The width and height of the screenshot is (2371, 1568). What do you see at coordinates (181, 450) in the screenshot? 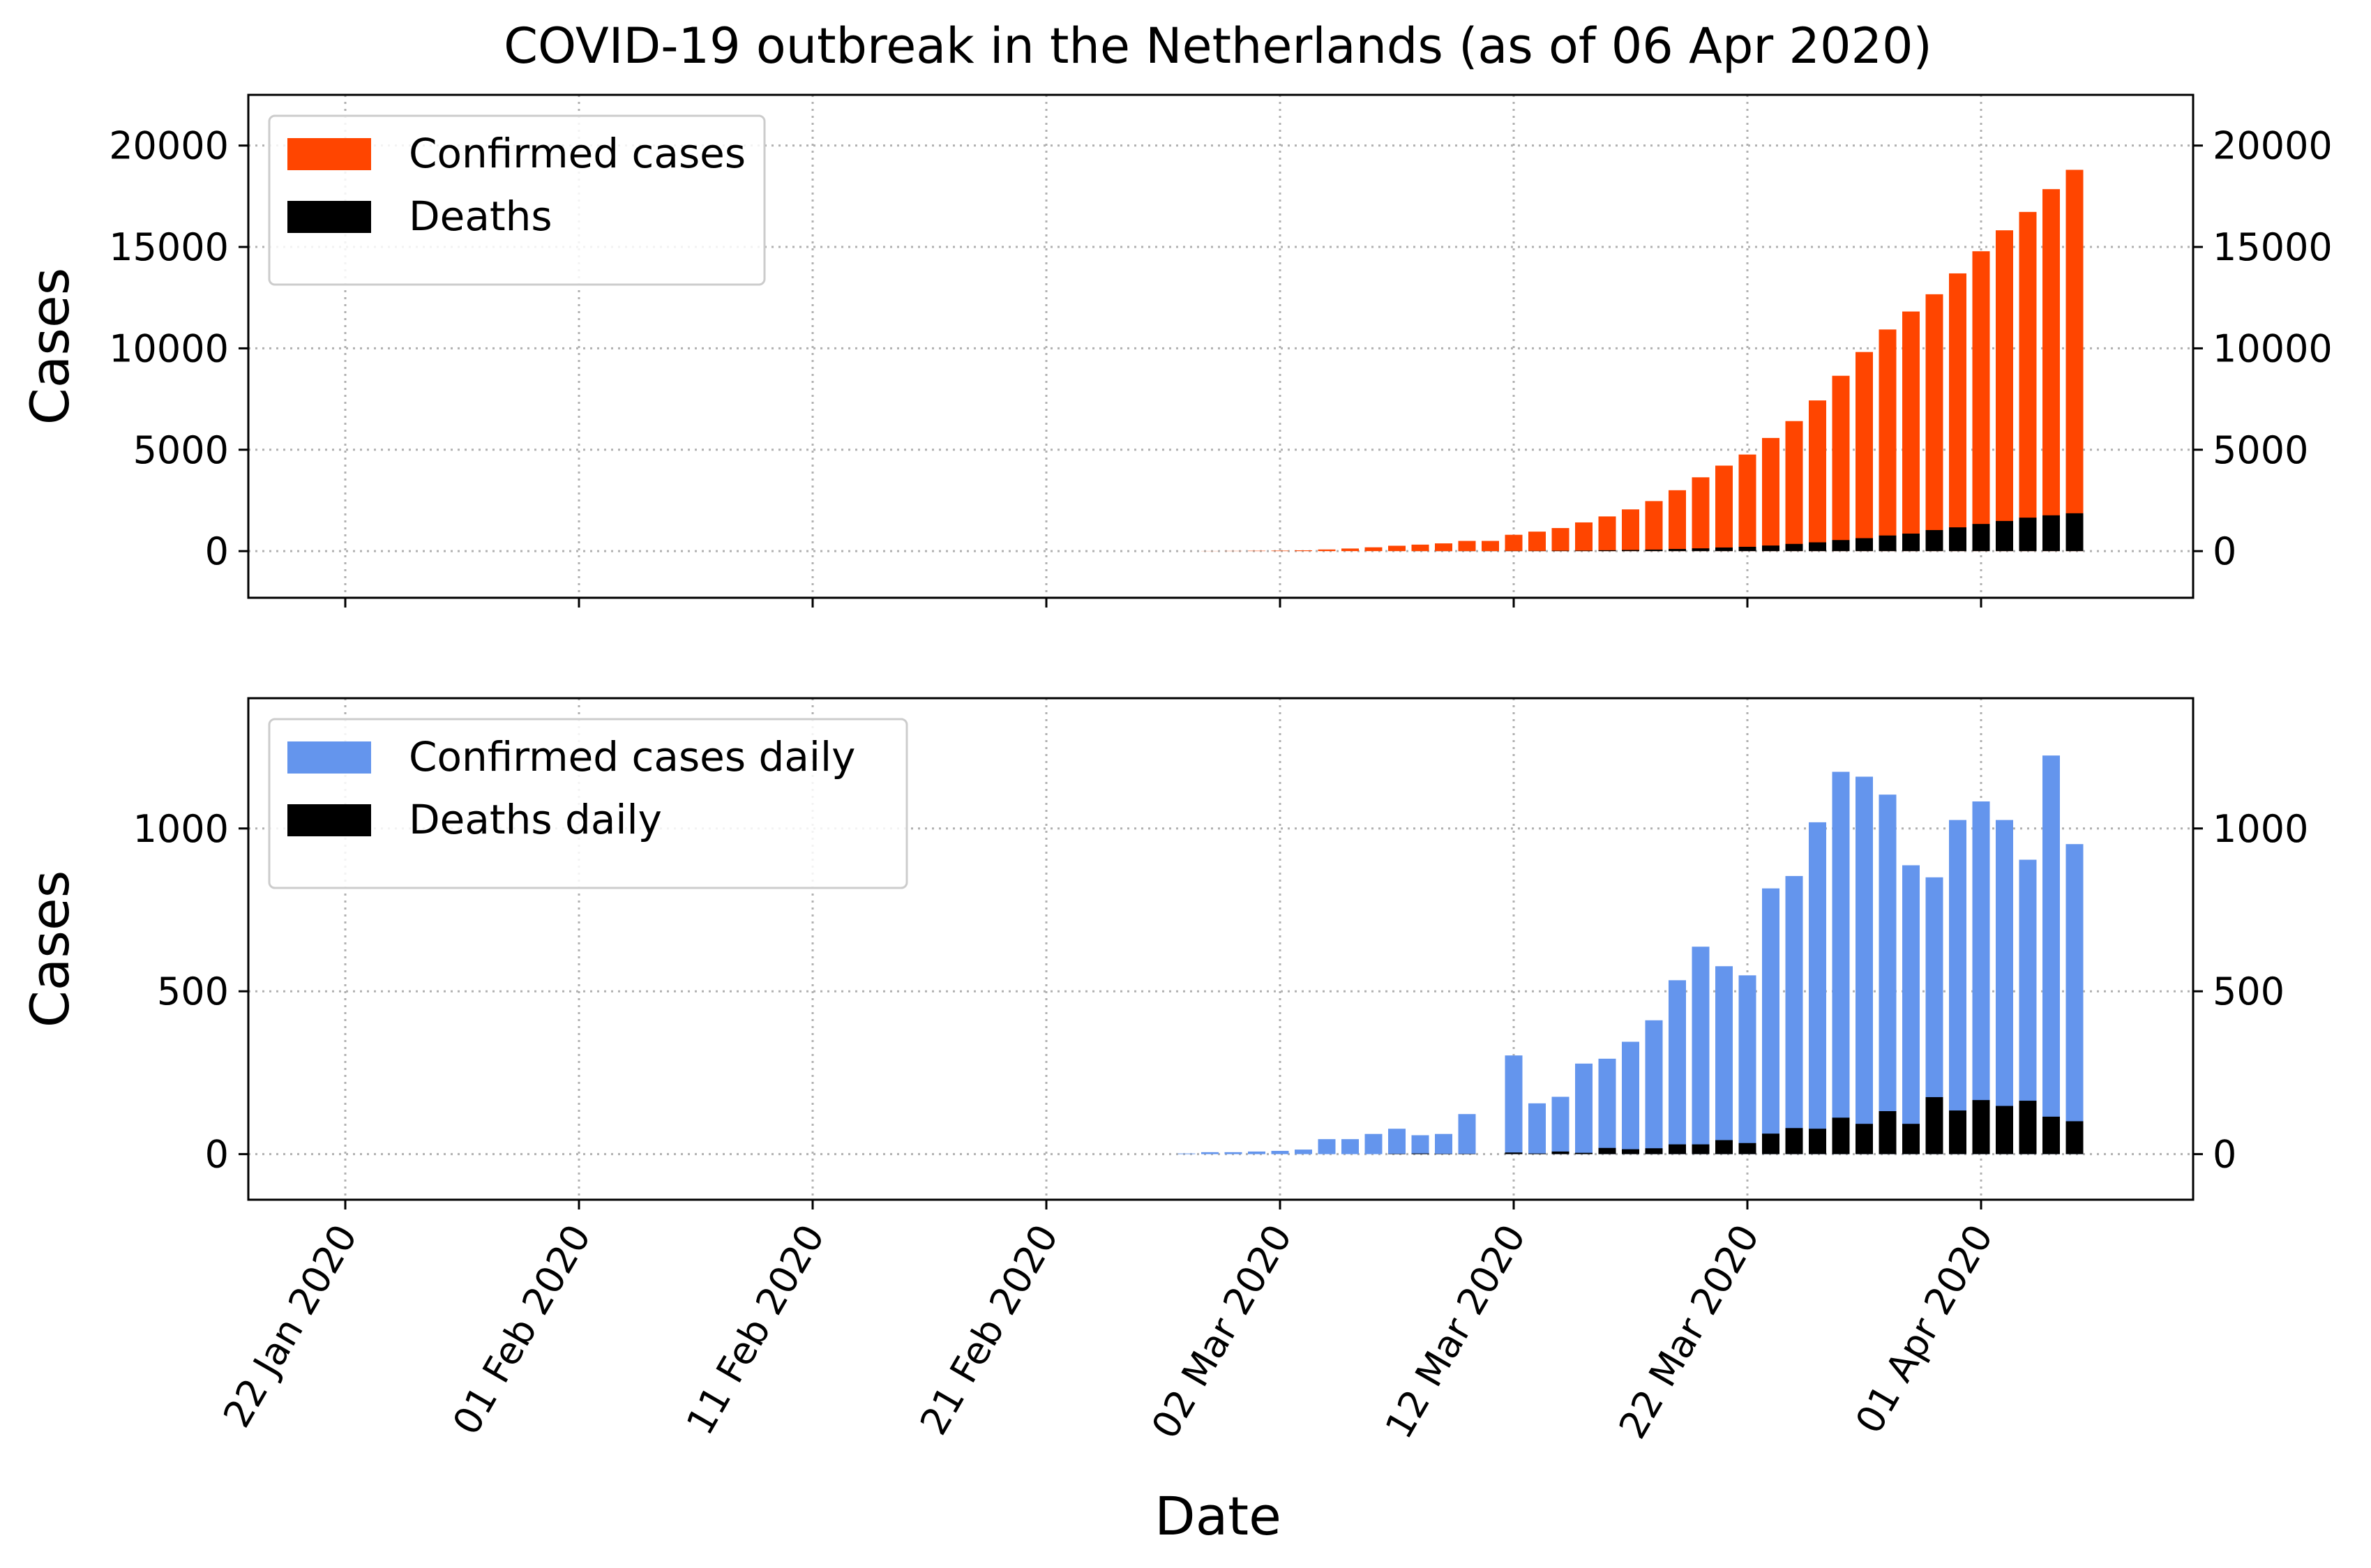
I see `y-tick-label: 5000` at bounding box center [181, 450].